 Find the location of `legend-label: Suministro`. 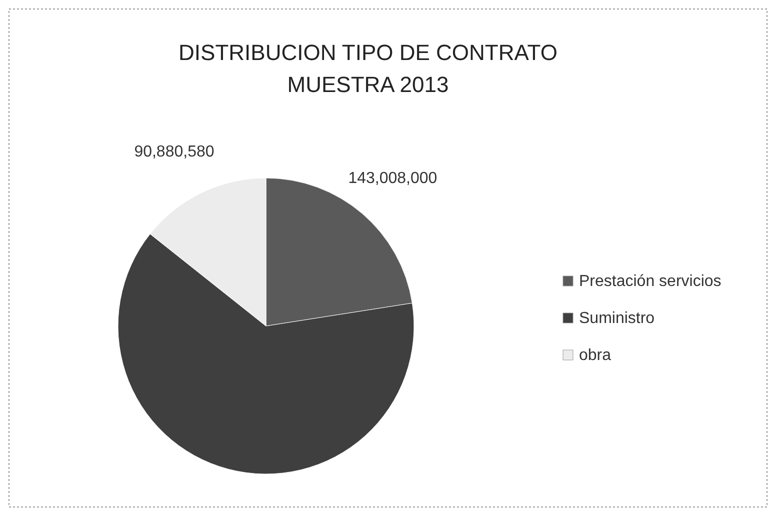

legend-label: Suministro is located at coordinates (617, 318).